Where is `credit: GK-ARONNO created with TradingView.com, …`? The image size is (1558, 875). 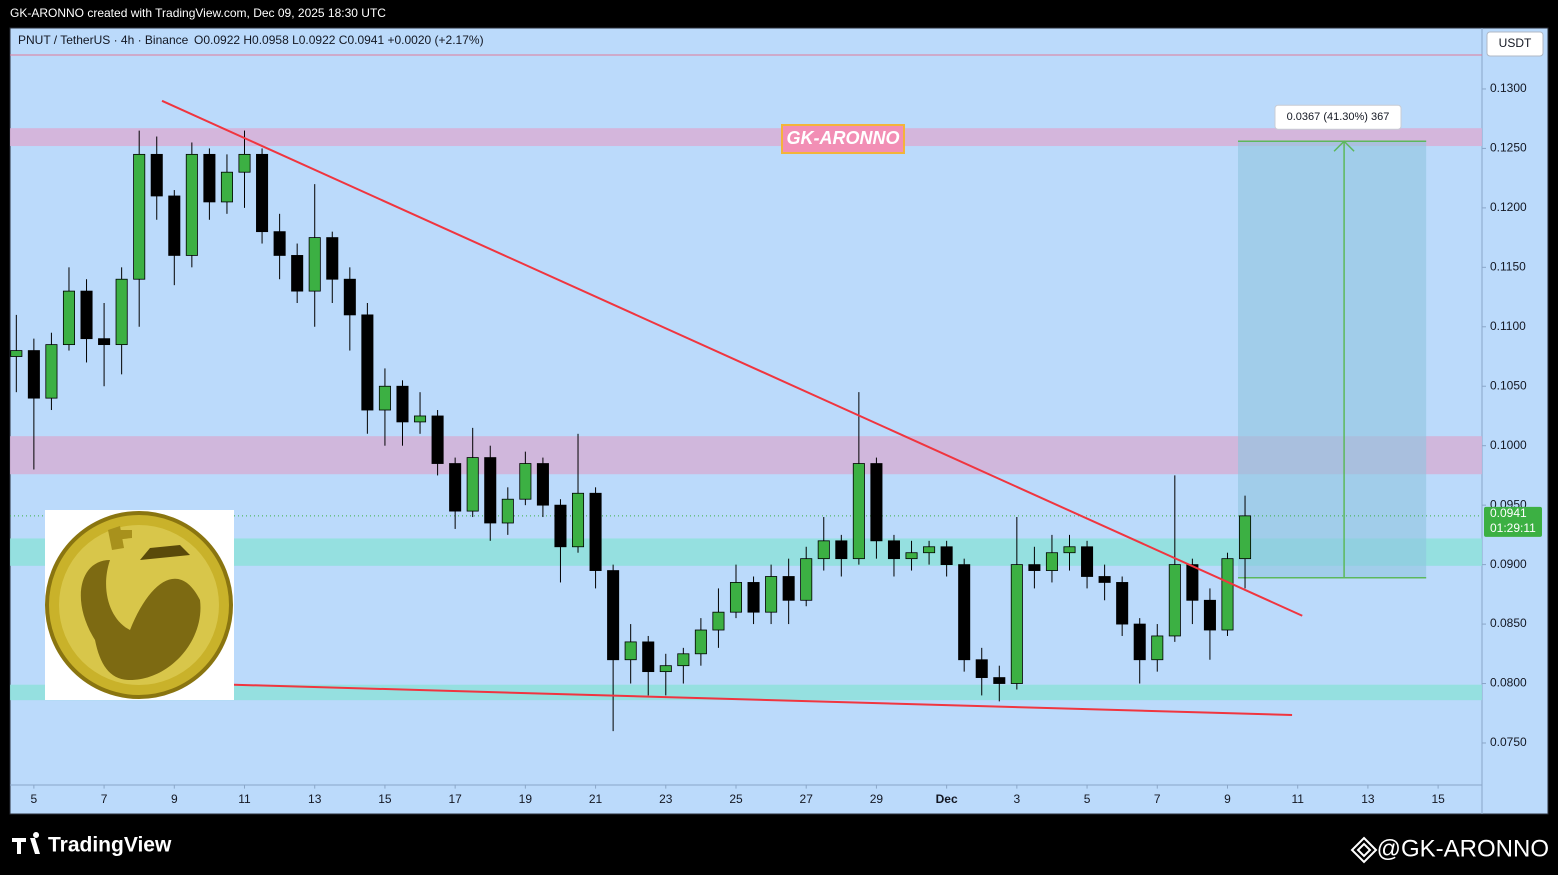
credit: GK-ARONNO created with TradingView.com, … is located at coordinates (198, 13).